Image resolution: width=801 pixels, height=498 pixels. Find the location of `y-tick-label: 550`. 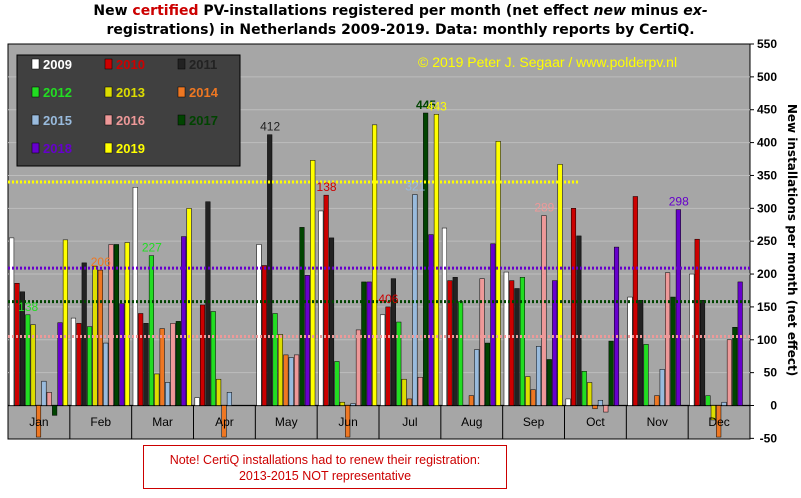

y-tick-label: 550 is located at coordinates (767, 44).